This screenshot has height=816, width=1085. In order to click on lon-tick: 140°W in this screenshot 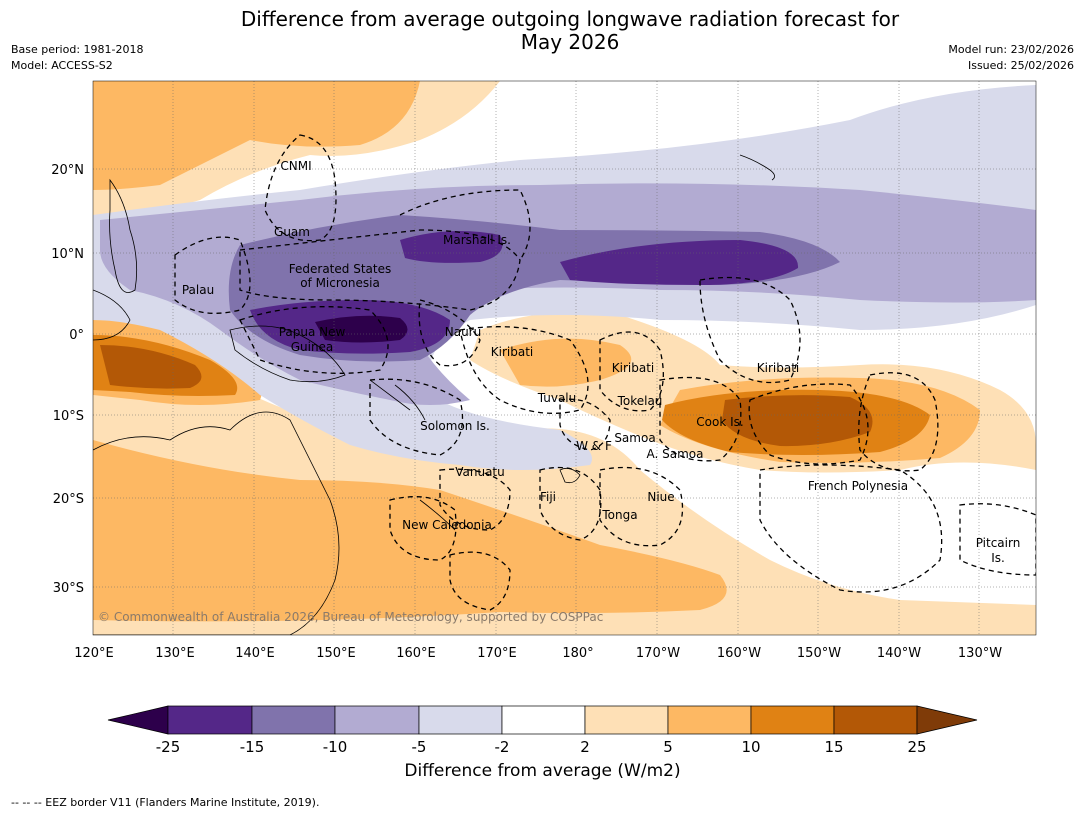, I will do `click(899, 653)`.